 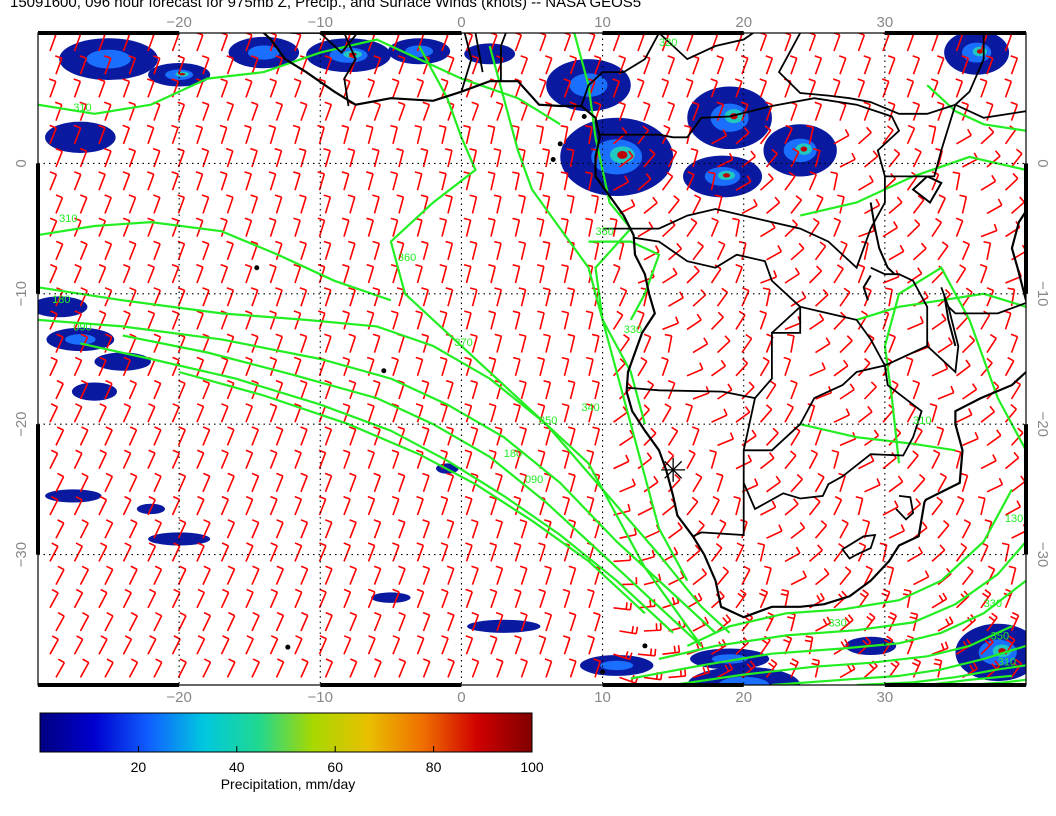 What do you see at coordinates (63, 307) in the screenshot?
I see `precip-area` at bounding box center [63, 307].